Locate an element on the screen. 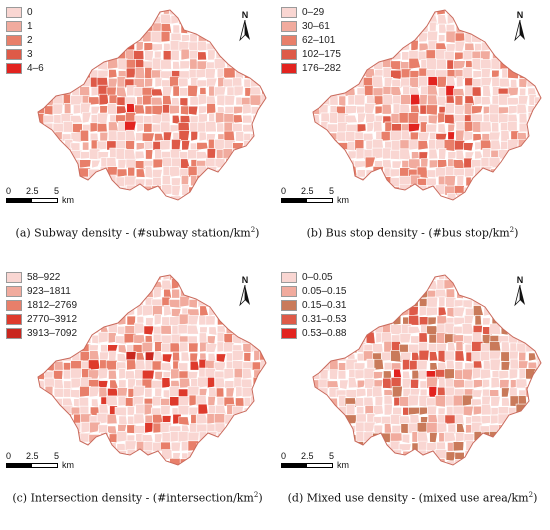 Image resolution: width=550 pixels, height=530 pixels. legend-item: 2770–3912 is located at coordinates (41, 319).